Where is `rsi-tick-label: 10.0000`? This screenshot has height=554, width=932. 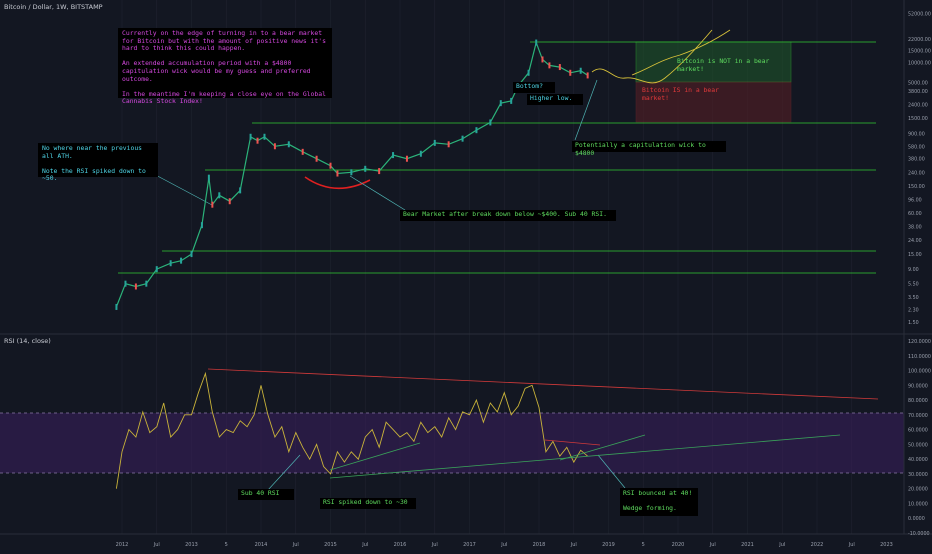 rsi-tick-label: 10.0000 is located at coordinates (918, 504).